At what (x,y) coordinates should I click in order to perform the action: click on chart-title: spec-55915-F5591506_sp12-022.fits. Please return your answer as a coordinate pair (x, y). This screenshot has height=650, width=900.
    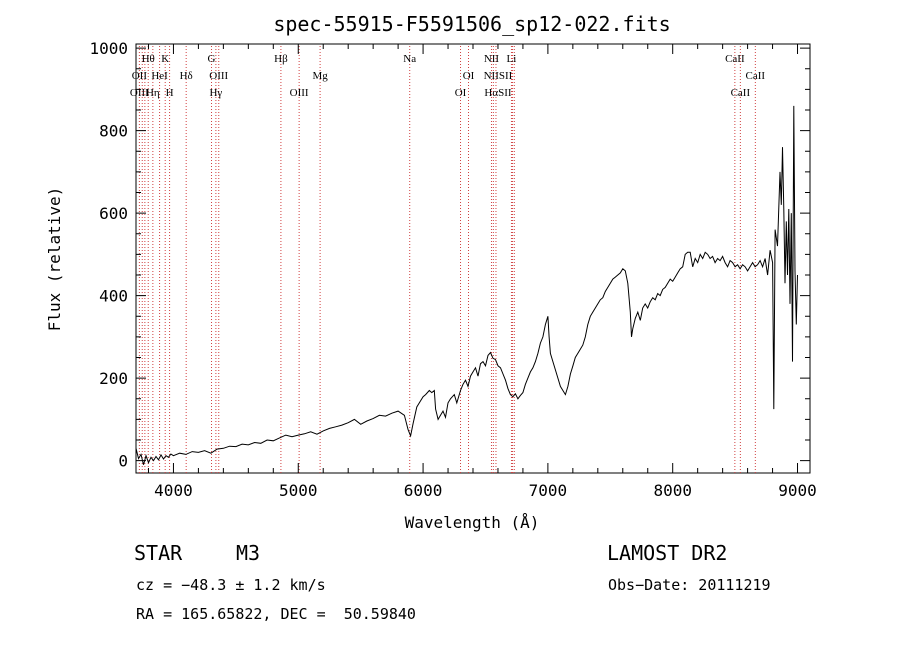
    Looking at the image, I should click on (471, 24).